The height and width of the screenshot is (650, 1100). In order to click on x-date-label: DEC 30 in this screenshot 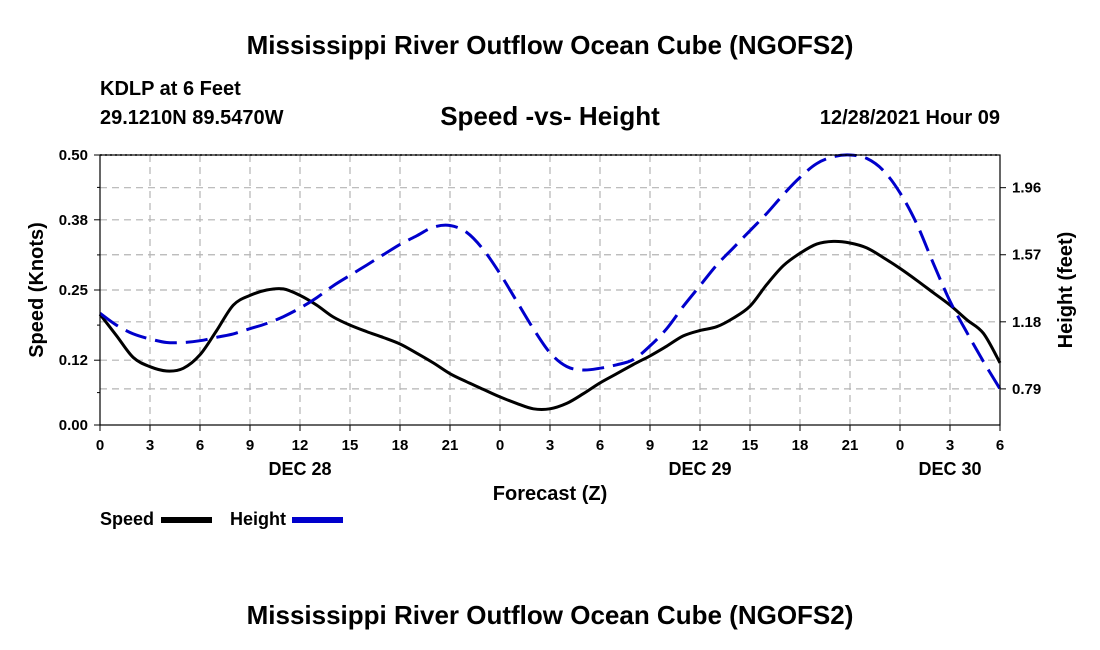, I will do `click(949, 469)`.